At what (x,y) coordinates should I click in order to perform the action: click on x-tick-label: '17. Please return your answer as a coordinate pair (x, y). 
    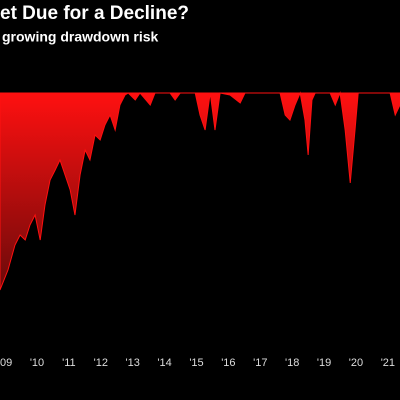
    Looking at the image, I should click on (260, 363).